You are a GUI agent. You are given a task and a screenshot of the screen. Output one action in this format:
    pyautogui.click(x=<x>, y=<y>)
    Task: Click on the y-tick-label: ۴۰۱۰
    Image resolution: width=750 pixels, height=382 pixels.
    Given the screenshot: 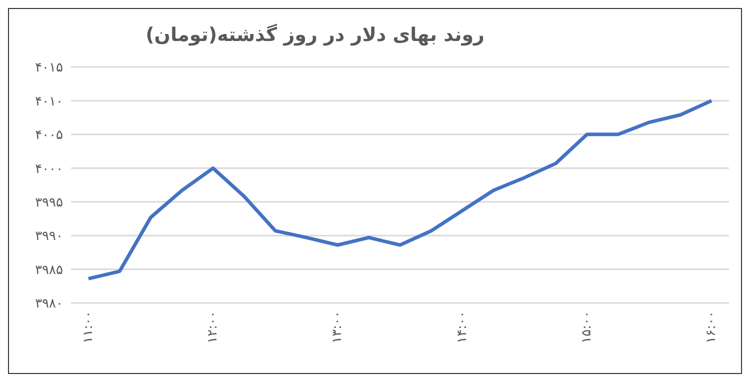 What is the action you would take?
    pyautogui.click(x=49, y=102)
    